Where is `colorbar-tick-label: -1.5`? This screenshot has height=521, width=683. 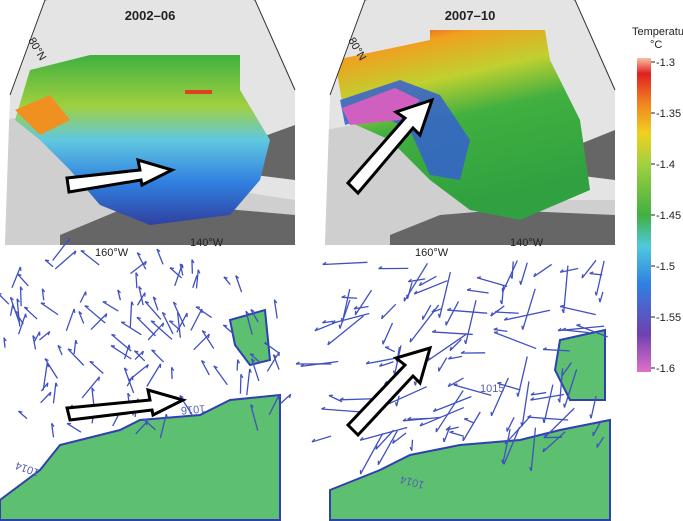 colorbar-tick-label: -1.5 is located at coordinates (665, 267).